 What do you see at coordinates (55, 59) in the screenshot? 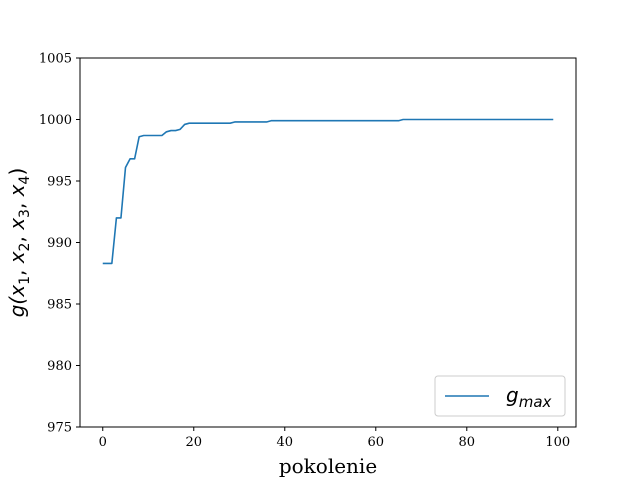
I see `y-tick-label: 1005` at bounding box center [55, 59].